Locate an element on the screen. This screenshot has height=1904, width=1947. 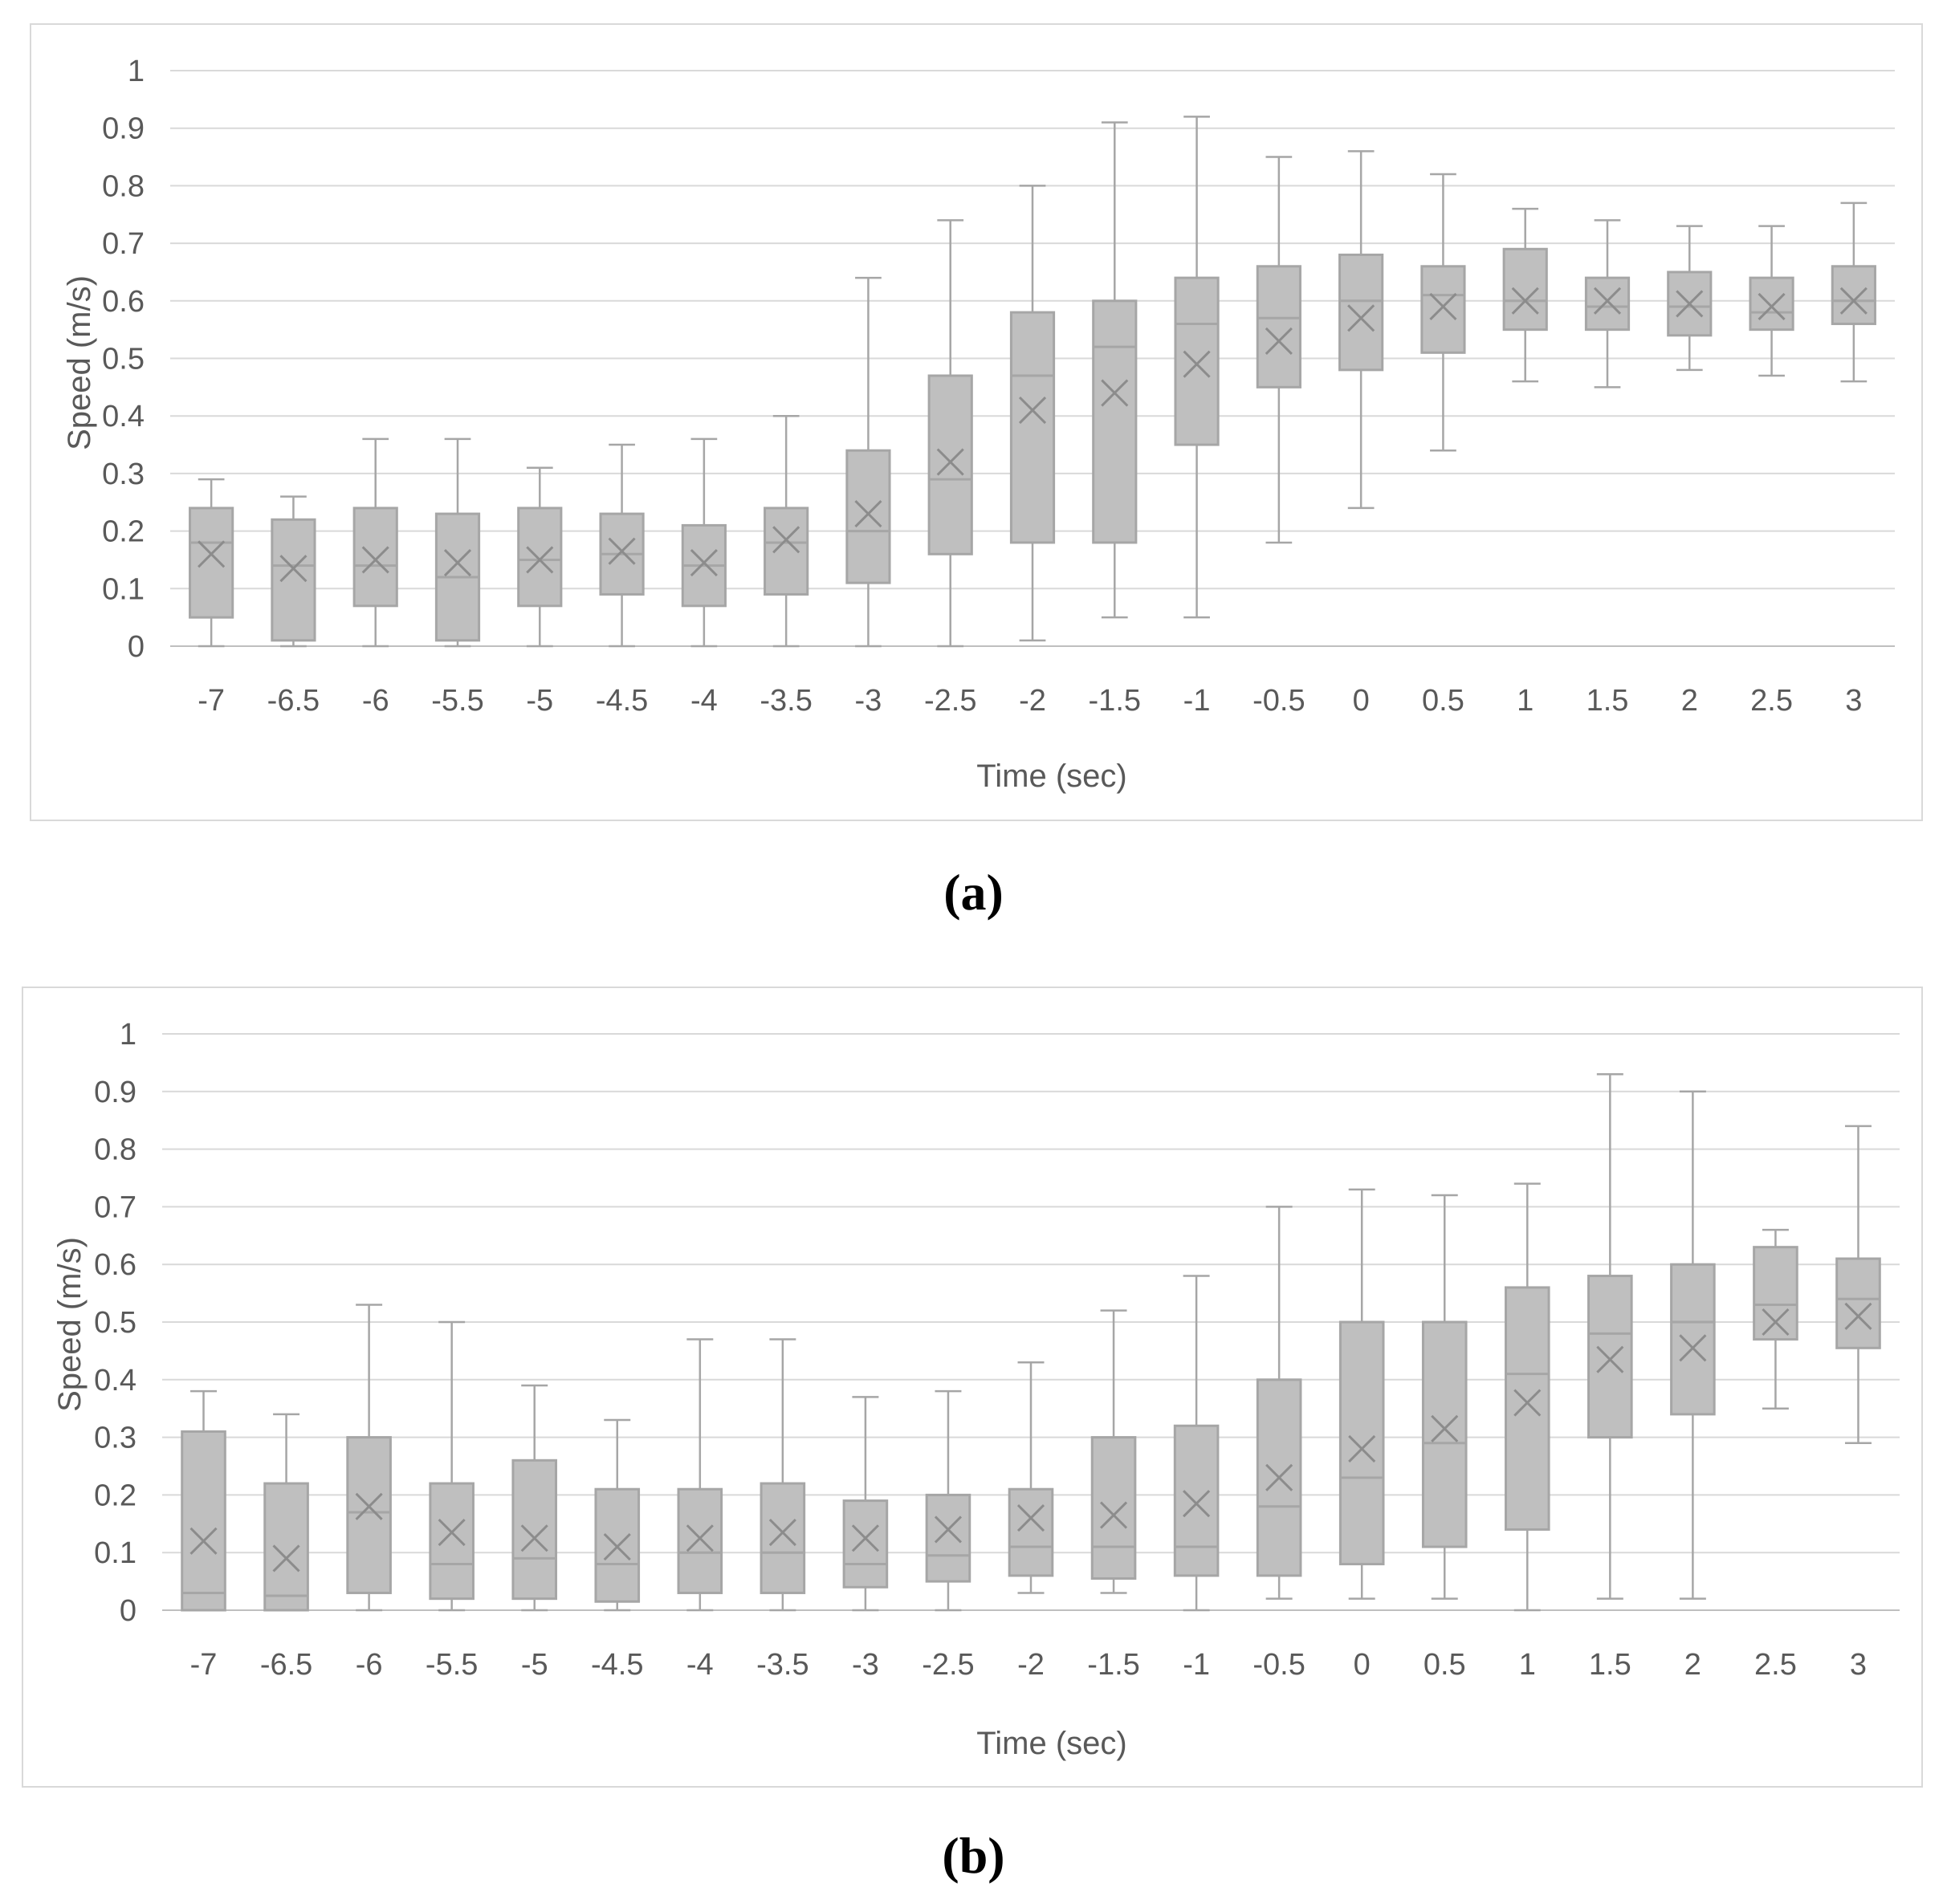
x-tick-label: 2 is located at coordinates (1692, 1665).